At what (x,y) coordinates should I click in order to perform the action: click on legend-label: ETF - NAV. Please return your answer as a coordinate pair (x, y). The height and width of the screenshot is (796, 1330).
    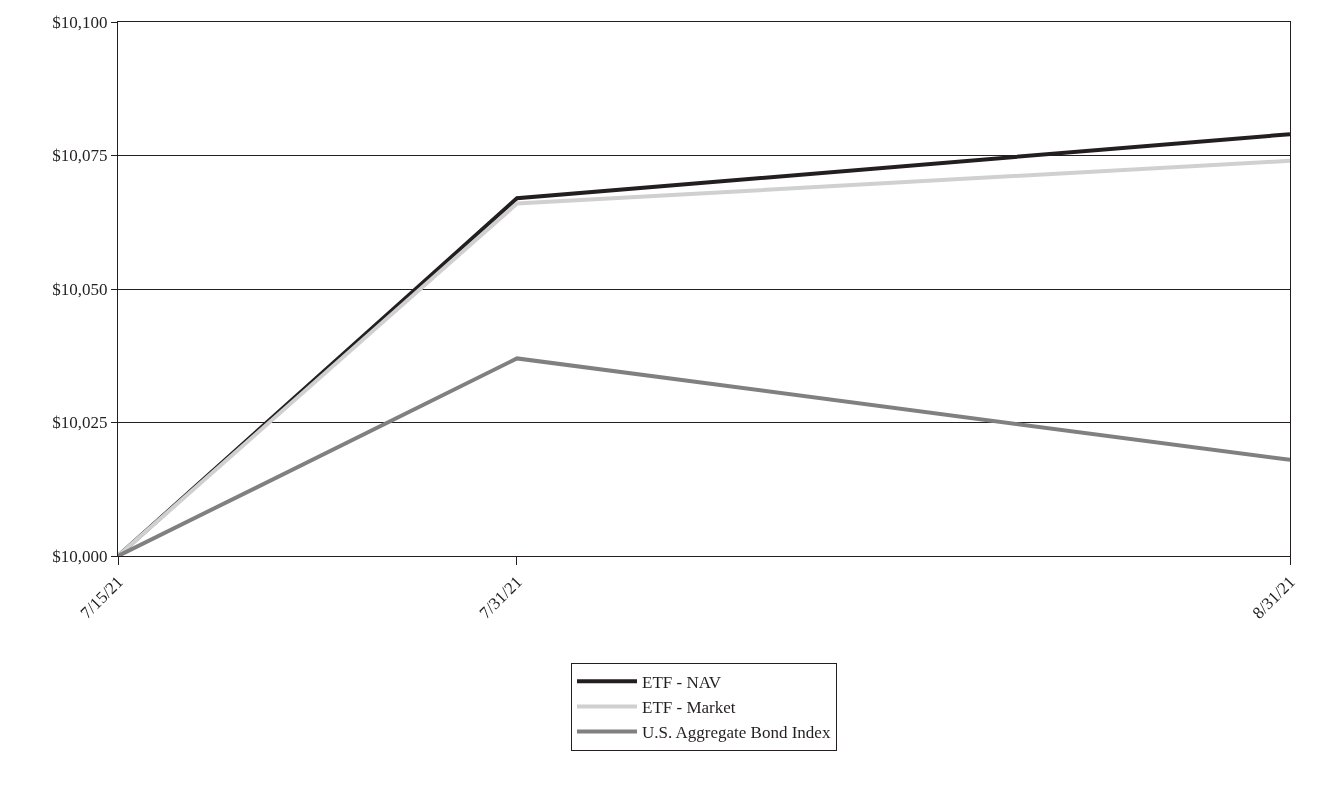
    Looking at the image, I should click on (682, 682).